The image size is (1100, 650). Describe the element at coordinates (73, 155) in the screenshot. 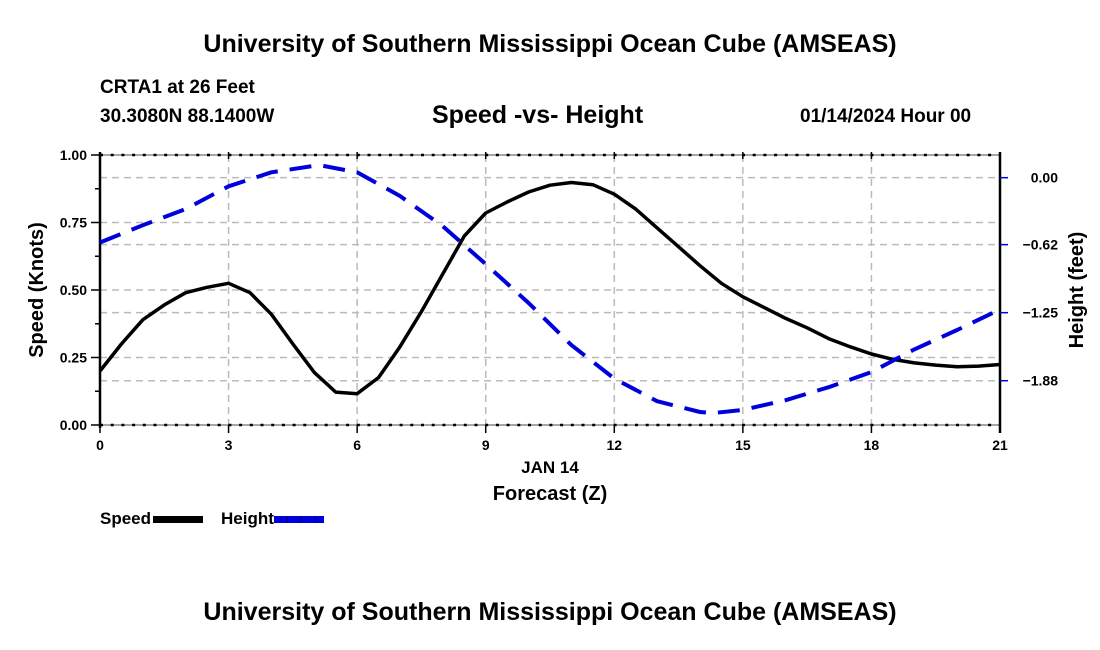

I see `y-tick-label: 1.00` at that location.